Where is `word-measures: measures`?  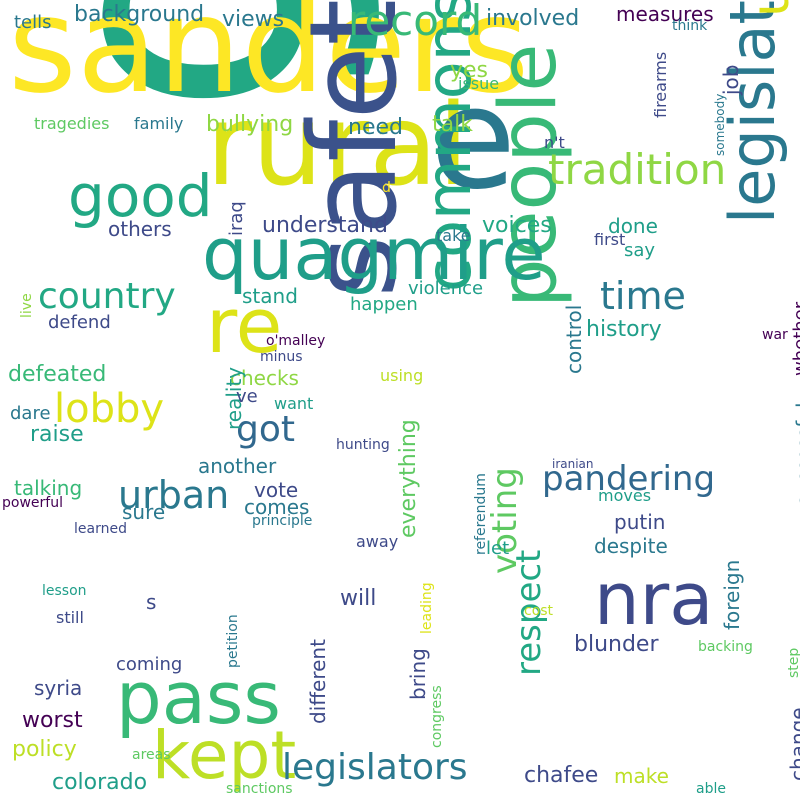
word-measures: measures is located at coordinates (665, 14).